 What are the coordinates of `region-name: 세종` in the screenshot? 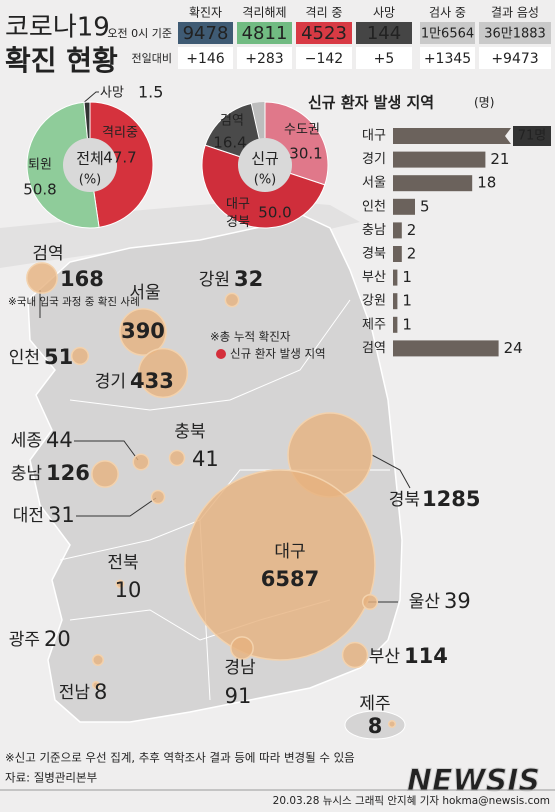 It's located at (26, 441).